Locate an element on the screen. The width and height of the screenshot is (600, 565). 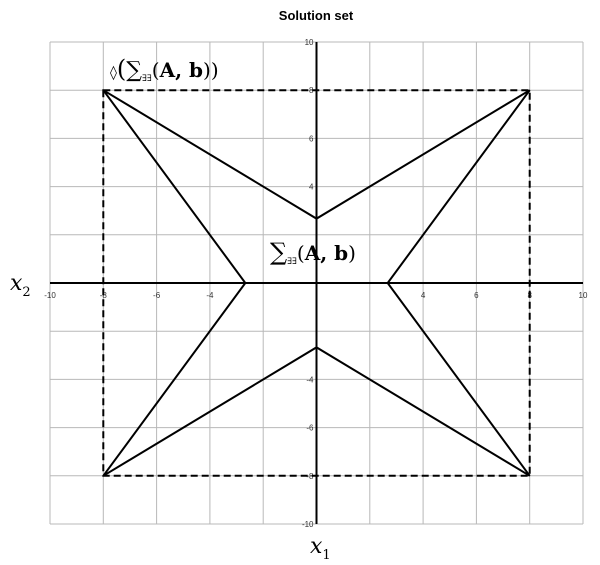
y-tick-label: -6 is located at coordinates (310, 428).